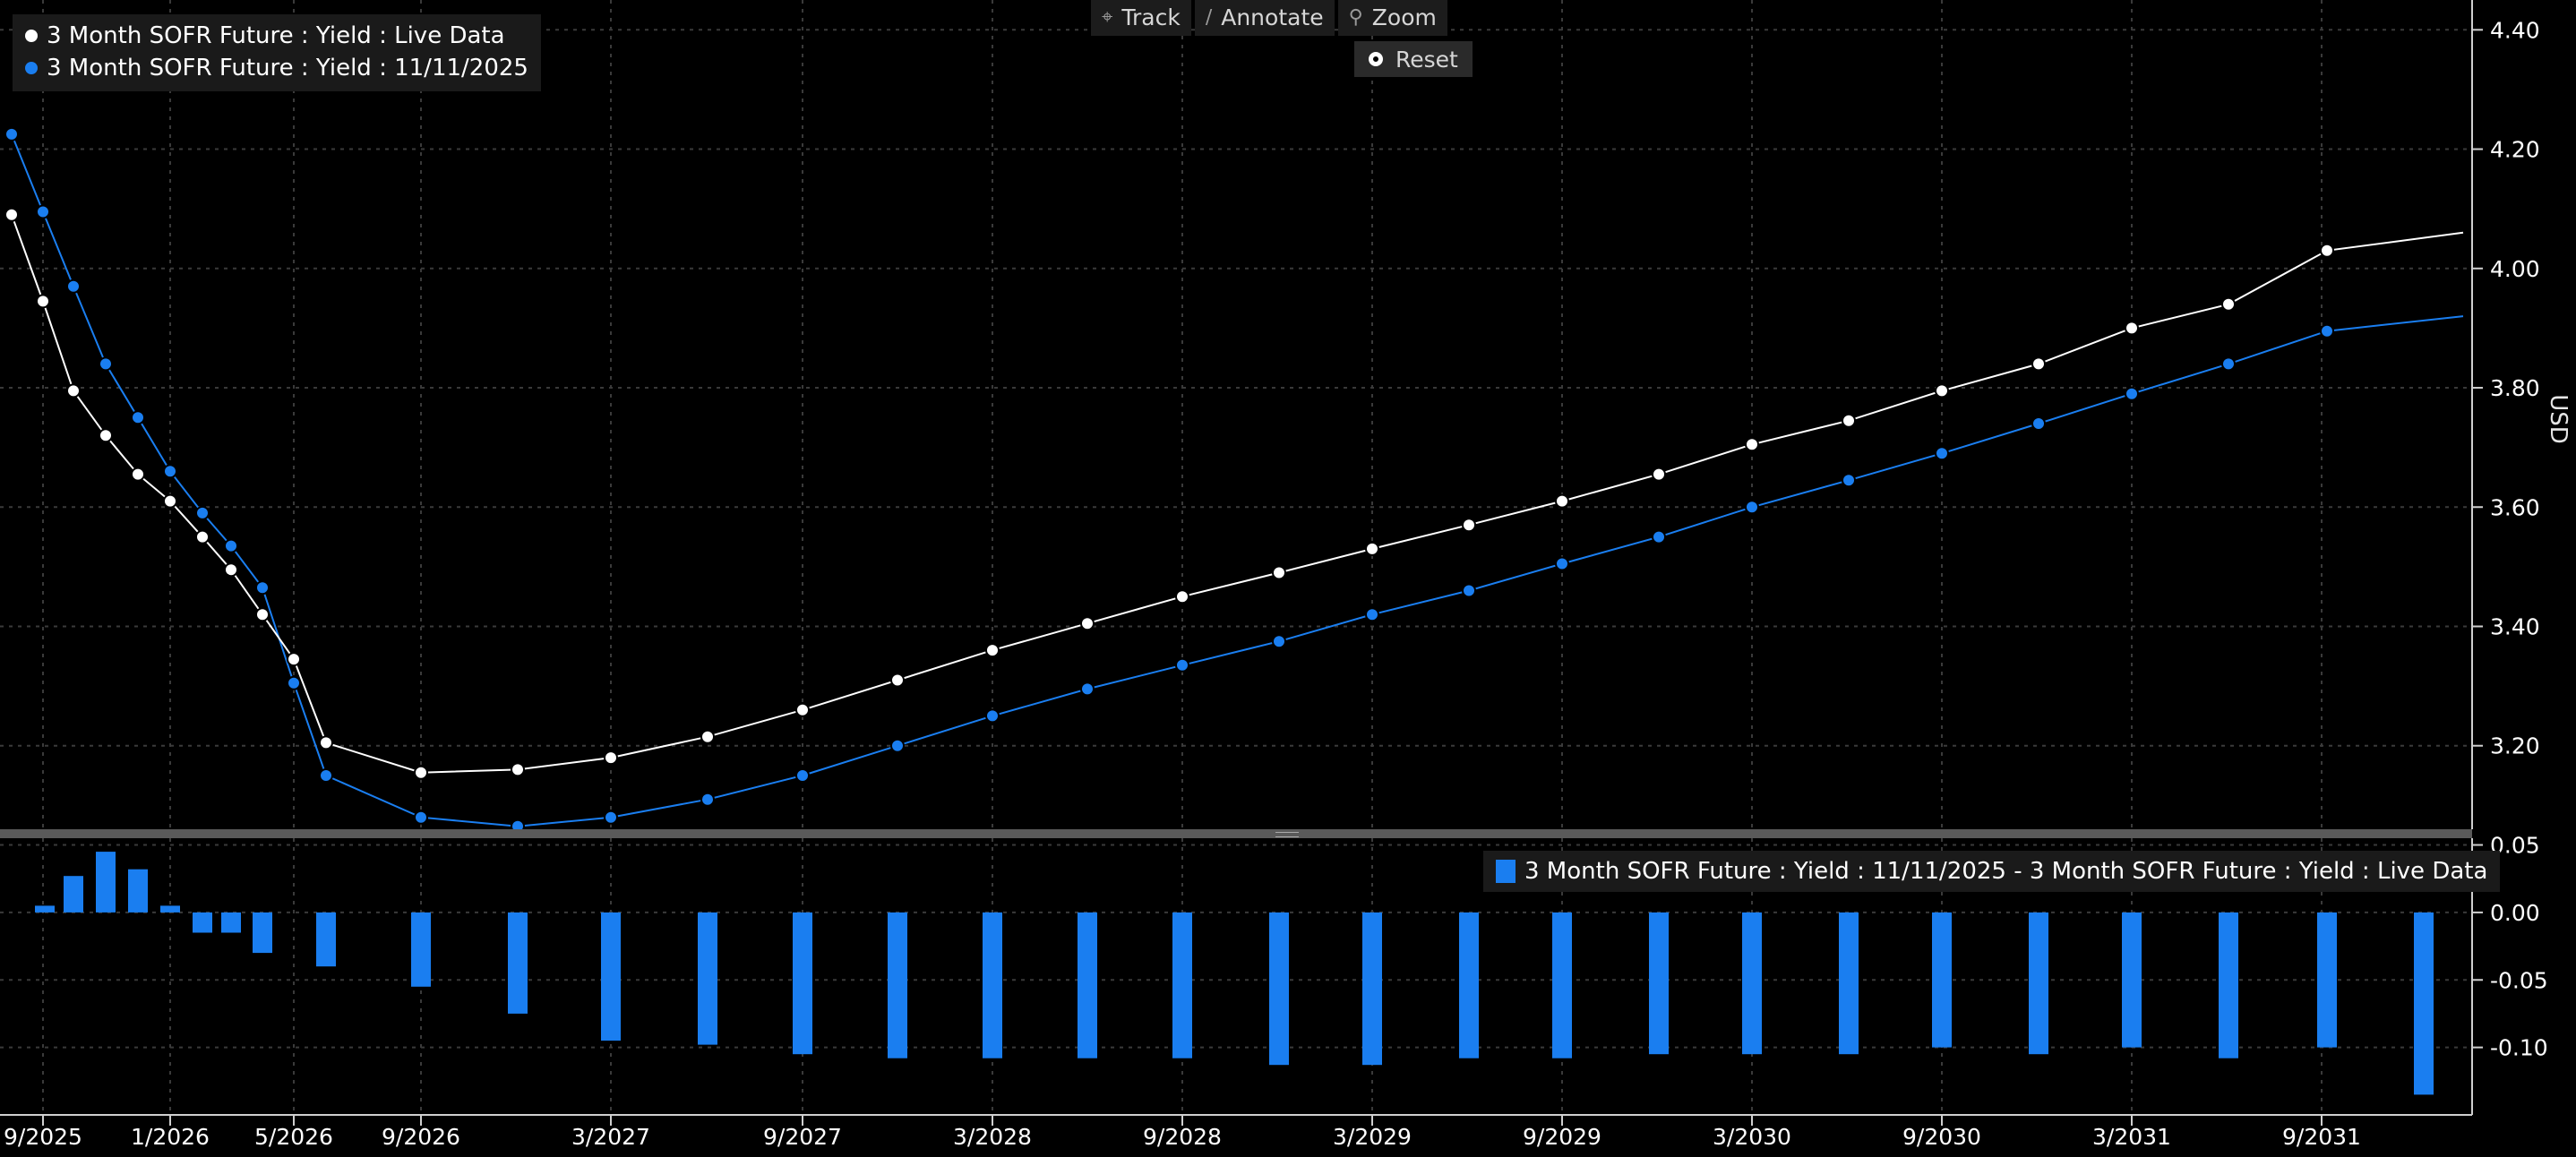 The height and width of the screenshot is (1157, 2576). I want to click on chart-toolbar: ⌖ Track ∕ Annotate ⚲ Zoom, so click(1269, 18).